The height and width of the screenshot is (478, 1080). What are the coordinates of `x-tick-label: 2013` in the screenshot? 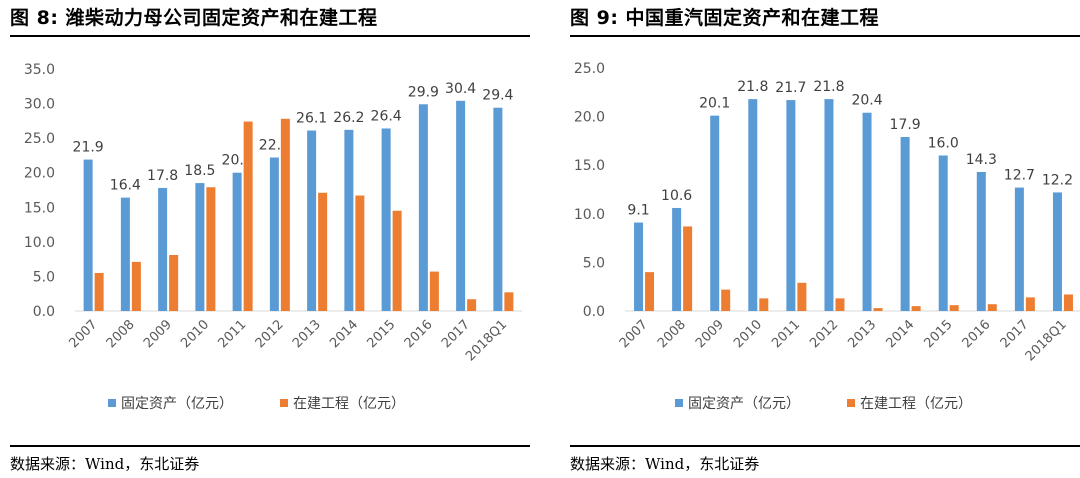 It's located at (307, 334).